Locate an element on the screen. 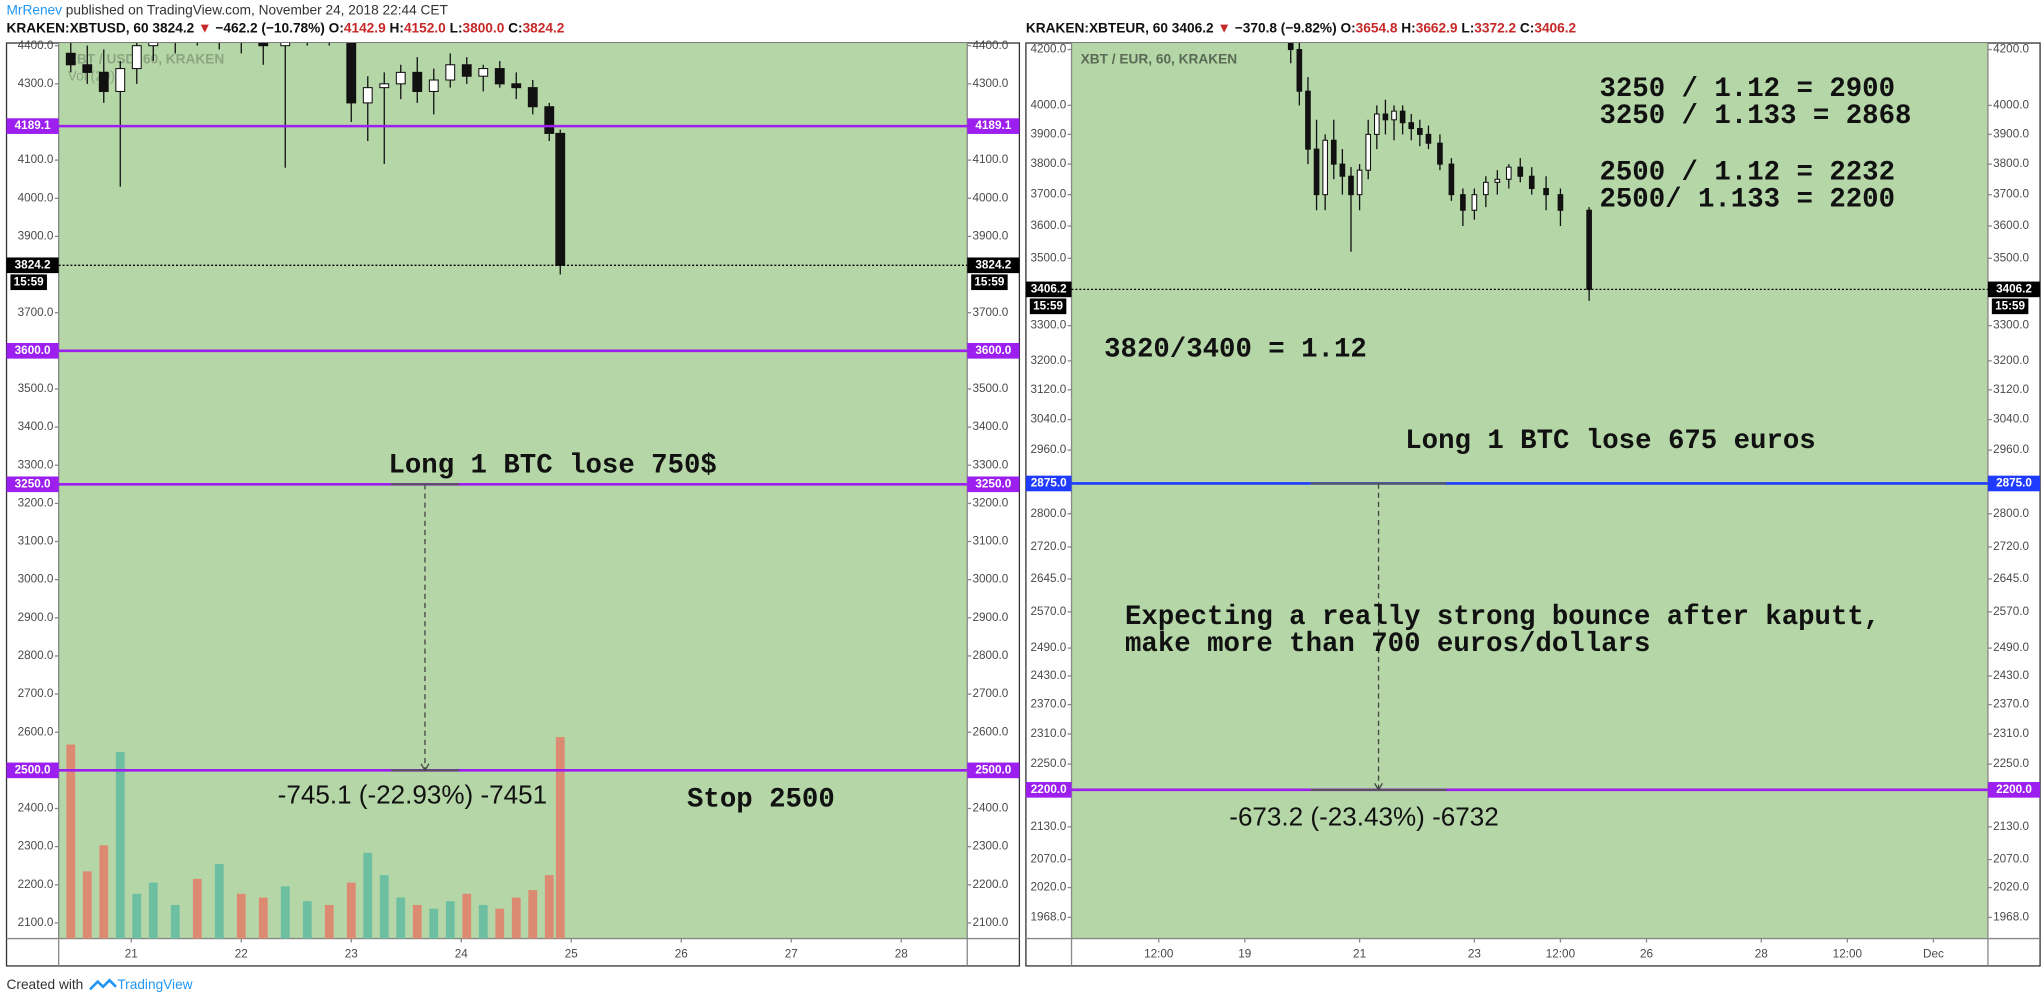  ohlc-value: 3406.2 is located at coordinates (1555, 27).